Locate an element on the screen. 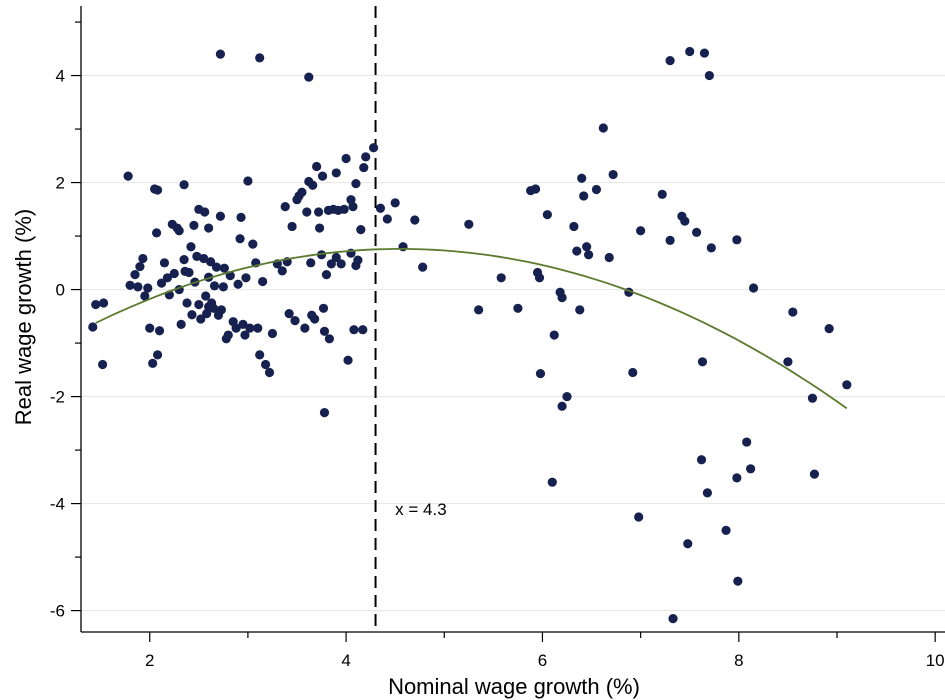  x-tick-label: 8 is located at coordinates (738, 660).